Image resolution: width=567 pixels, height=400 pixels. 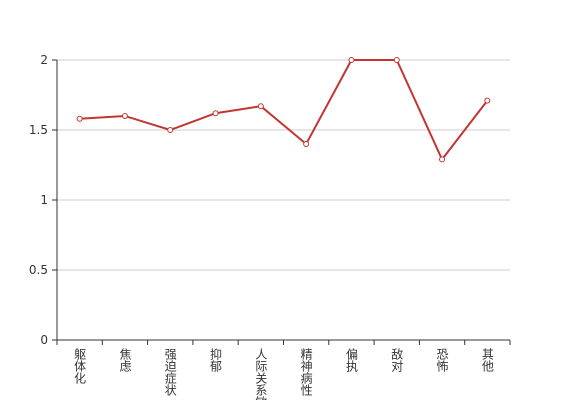 What do you see at coordinates (487, 360) in the screenshot?
I see `x-tick-label: 其他` at bounding box center [487, 360].